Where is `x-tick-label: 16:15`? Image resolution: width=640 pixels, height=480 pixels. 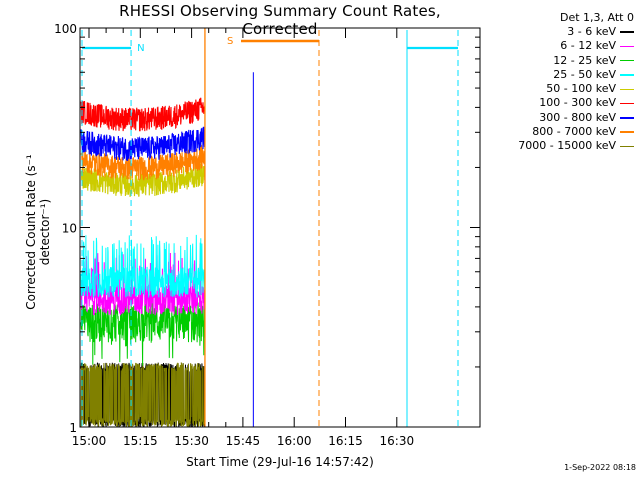
x-tick-label: 16:15 is located at coordinates (345, 441).